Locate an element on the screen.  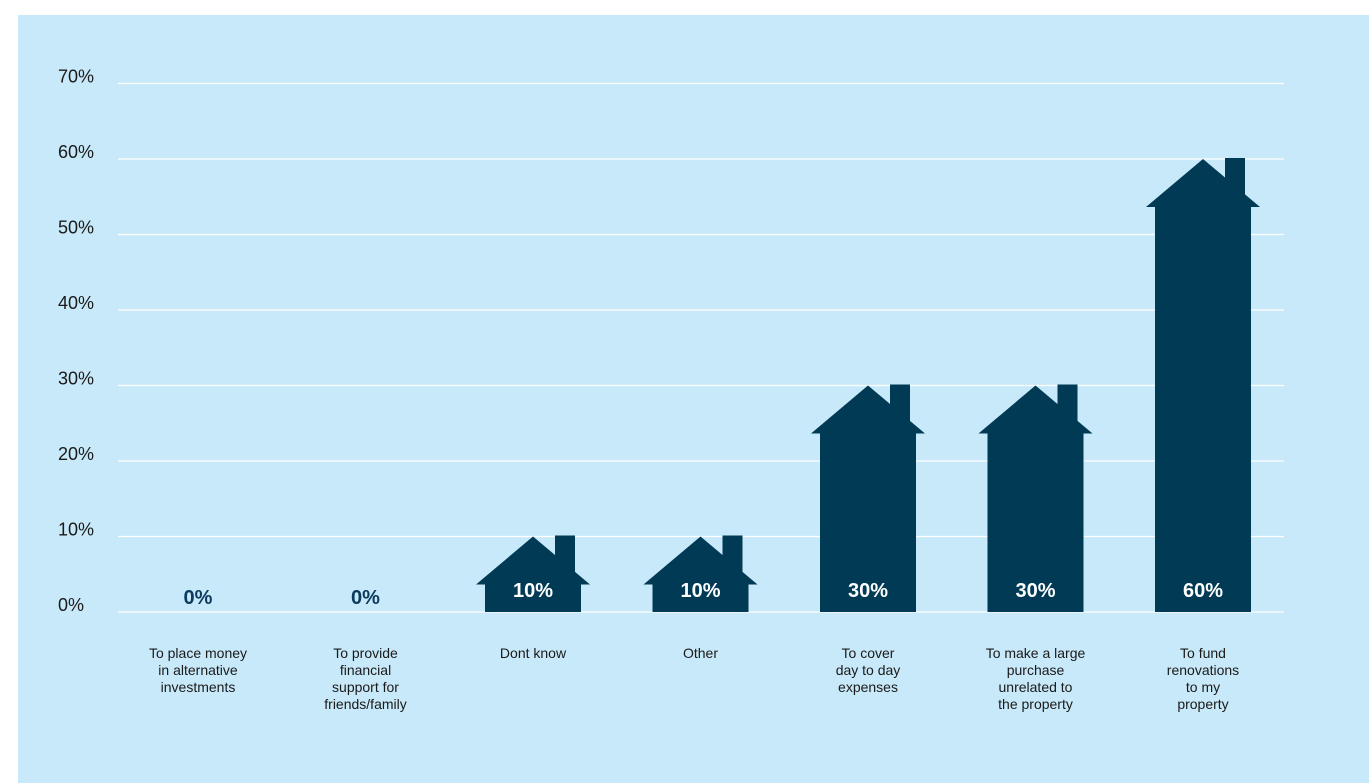
category-label-line: purchase is located at coordinates (1035, 670).